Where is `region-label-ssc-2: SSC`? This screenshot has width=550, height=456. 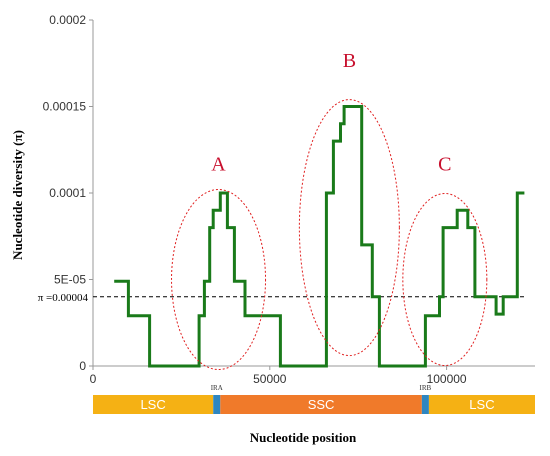
region-label-ssc-2: SSC is located at coordinates (321, 404).